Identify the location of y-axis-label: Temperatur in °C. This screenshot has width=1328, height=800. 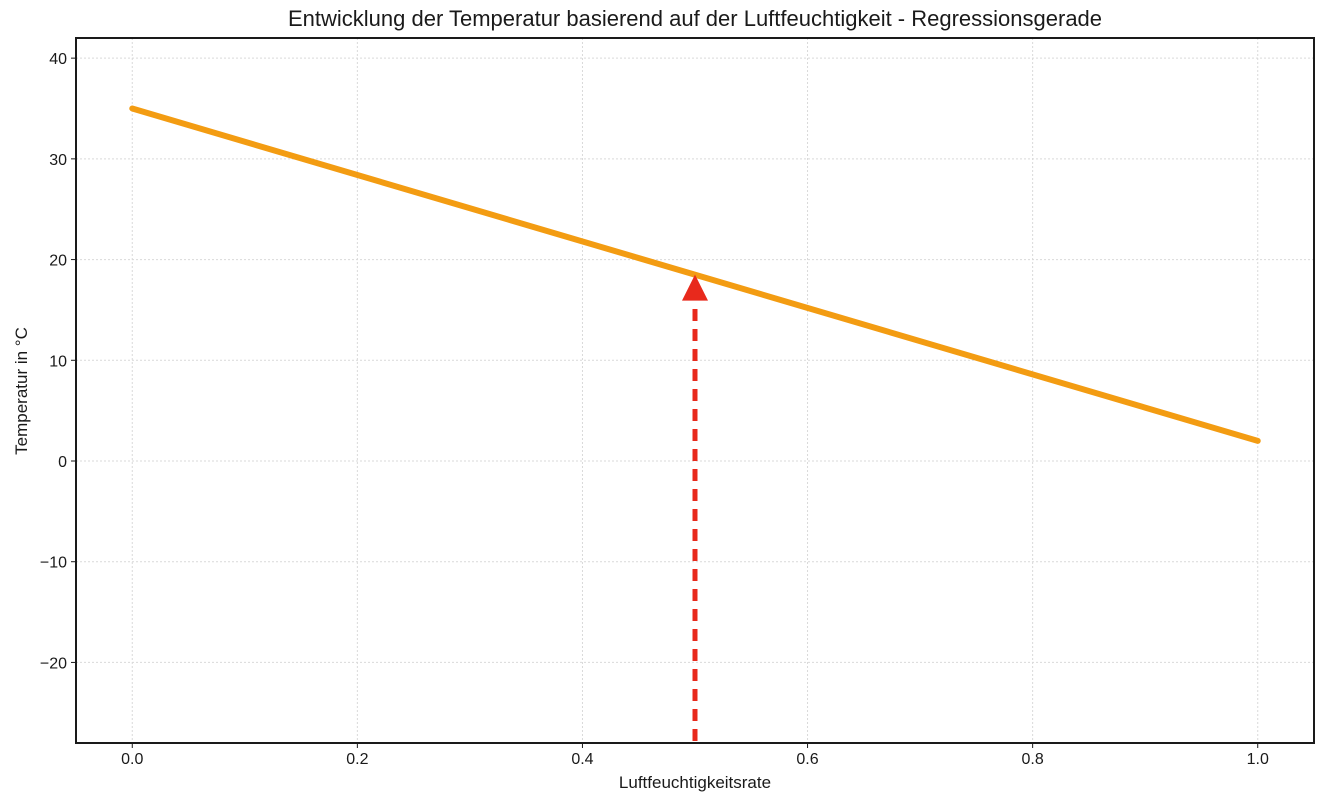
(21, 391).